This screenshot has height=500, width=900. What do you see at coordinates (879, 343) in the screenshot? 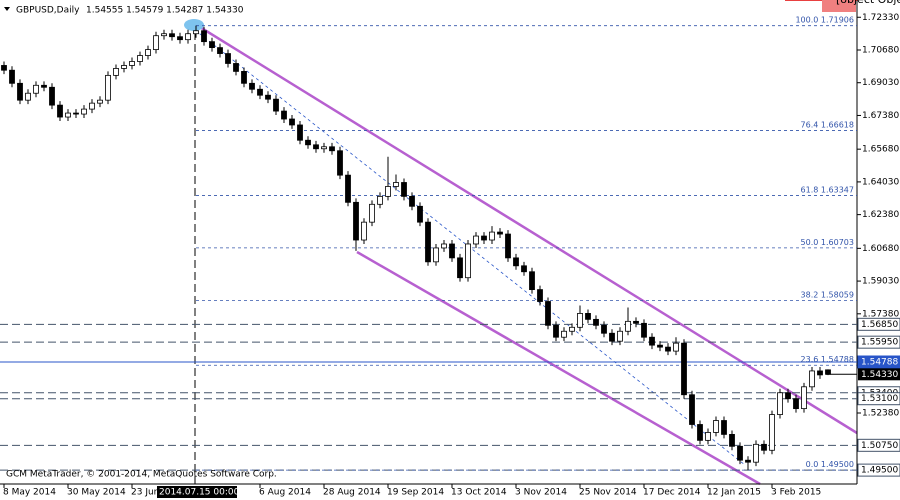
I see `level-label: 1.55950` at bounding box center [879, 343].